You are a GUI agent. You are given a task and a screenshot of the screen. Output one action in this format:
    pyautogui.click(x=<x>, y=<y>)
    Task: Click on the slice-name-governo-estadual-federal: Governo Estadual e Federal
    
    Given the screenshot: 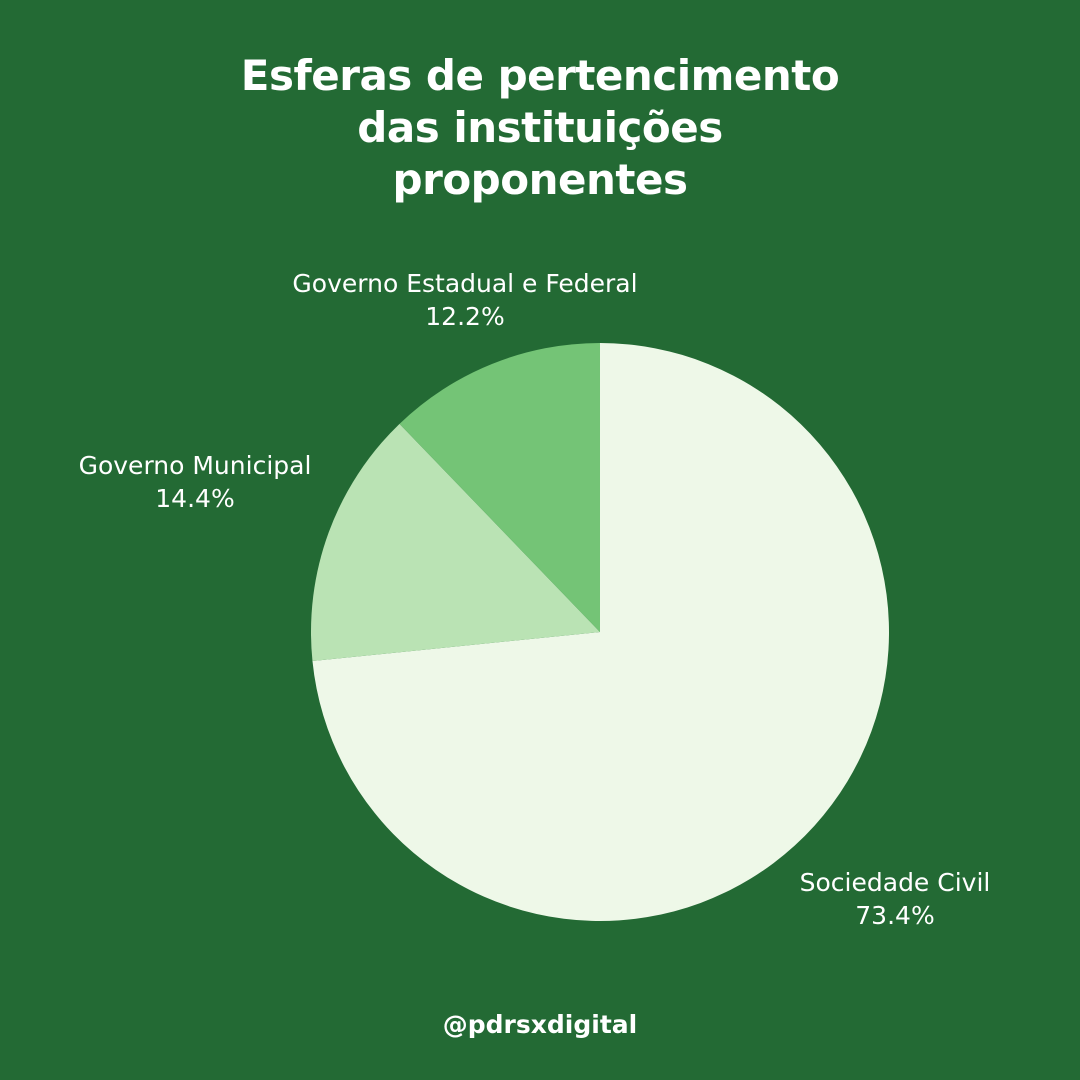 What is the action you would take?
    pyautogui.click(x=465, y=283)
    